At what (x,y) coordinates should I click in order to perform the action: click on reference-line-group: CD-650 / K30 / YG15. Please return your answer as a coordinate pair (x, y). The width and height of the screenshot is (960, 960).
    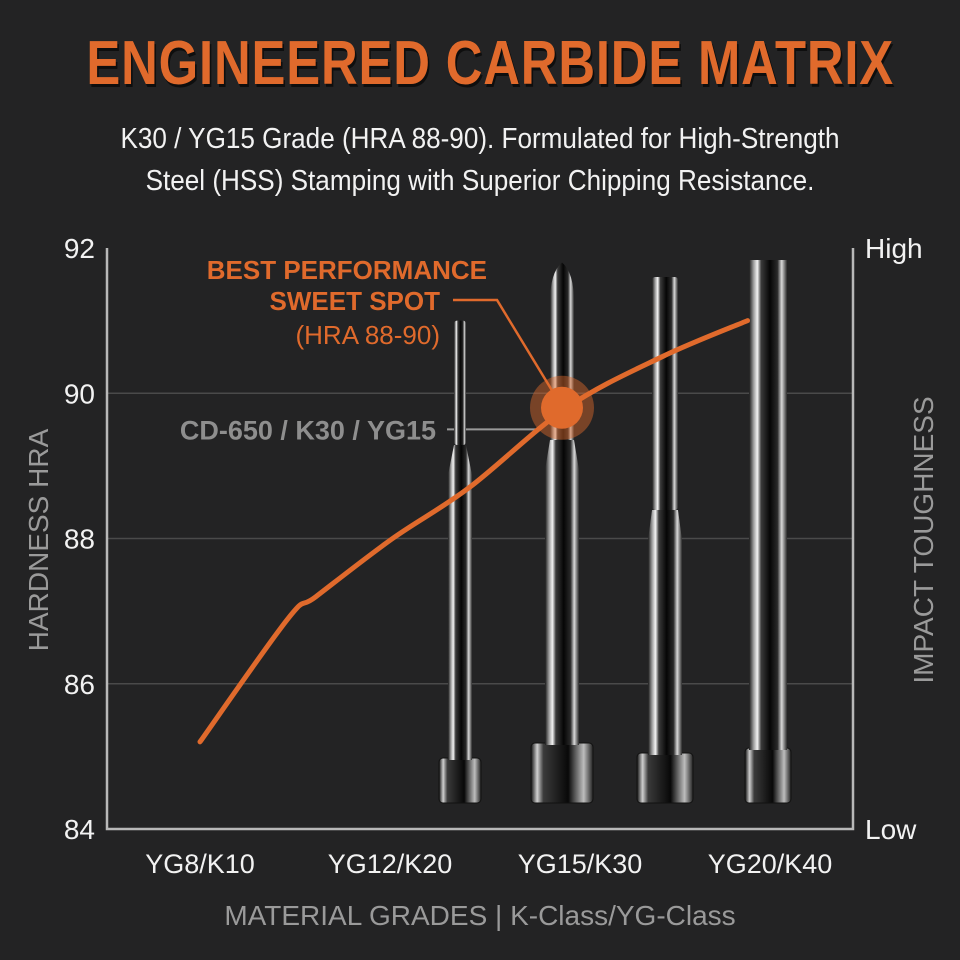
    Looking at the image, I should click on (360, 430).